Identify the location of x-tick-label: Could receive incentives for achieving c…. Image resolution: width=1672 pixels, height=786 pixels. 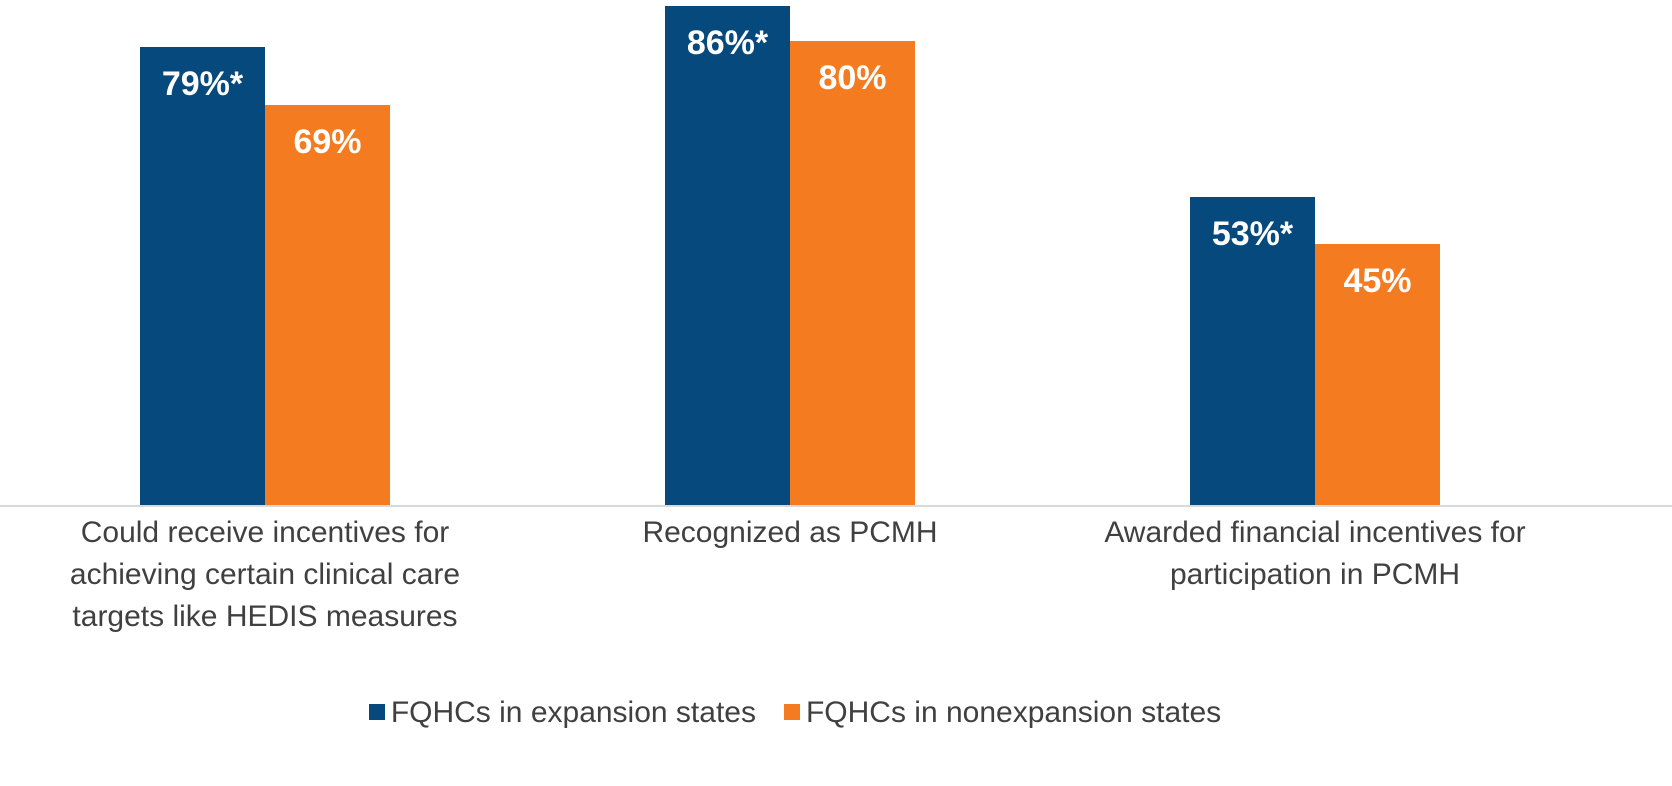
(265, 574).